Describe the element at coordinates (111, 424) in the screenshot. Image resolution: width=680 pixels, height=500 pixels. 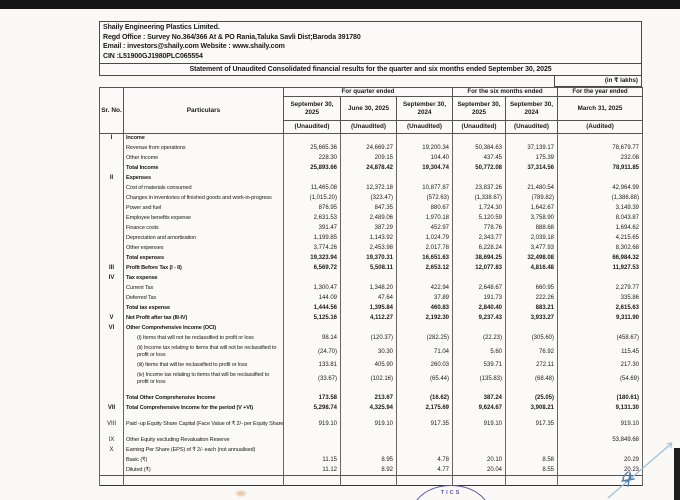
I see `cell-sr-no: VIII` at that location.